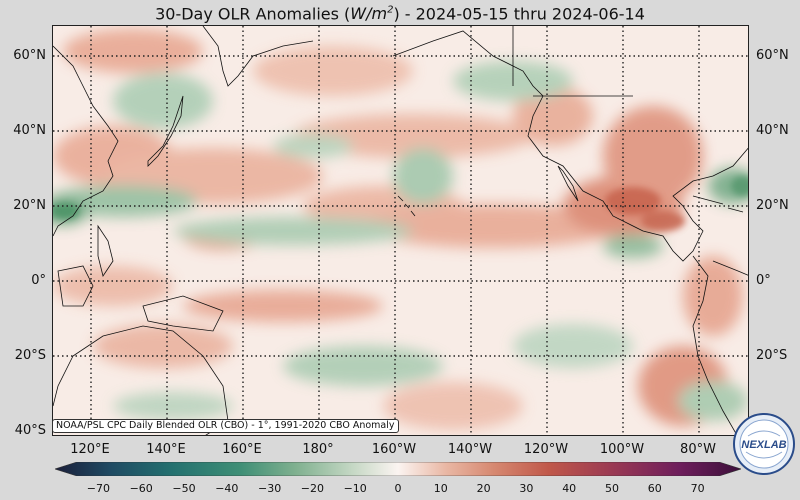 This screenshot has width=800, height=500. What do you see at coordinates (29, 130) in the screenshot?
I see `lat-label-left-40n: 40°N` at bounding box center [29, 130].